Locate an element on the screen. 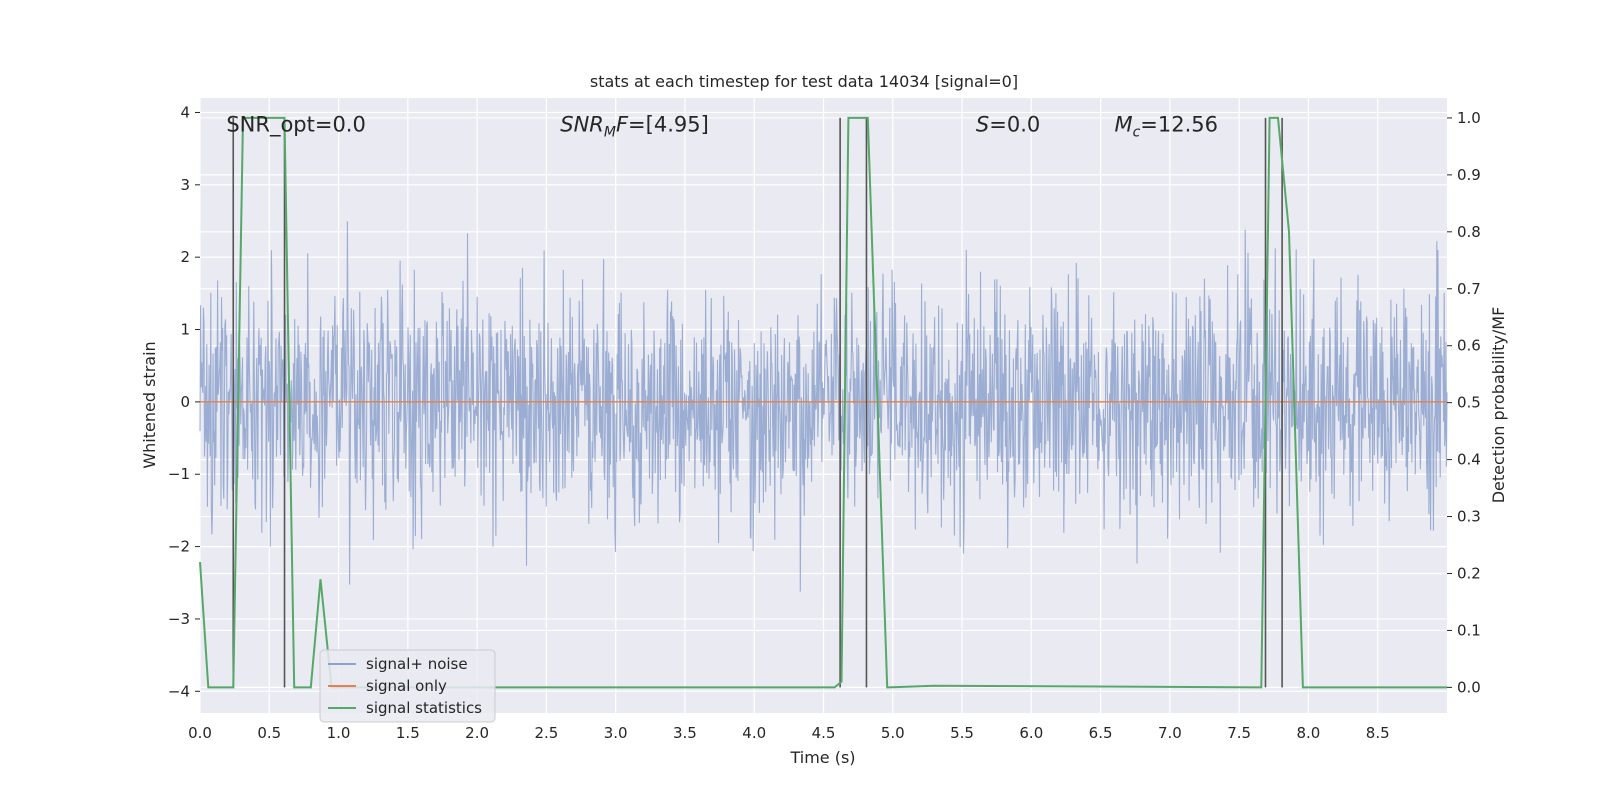 The width and height of the screenshot is (1600, 800). x-tick-label: 1.0 is located at coordinates (339, 733).